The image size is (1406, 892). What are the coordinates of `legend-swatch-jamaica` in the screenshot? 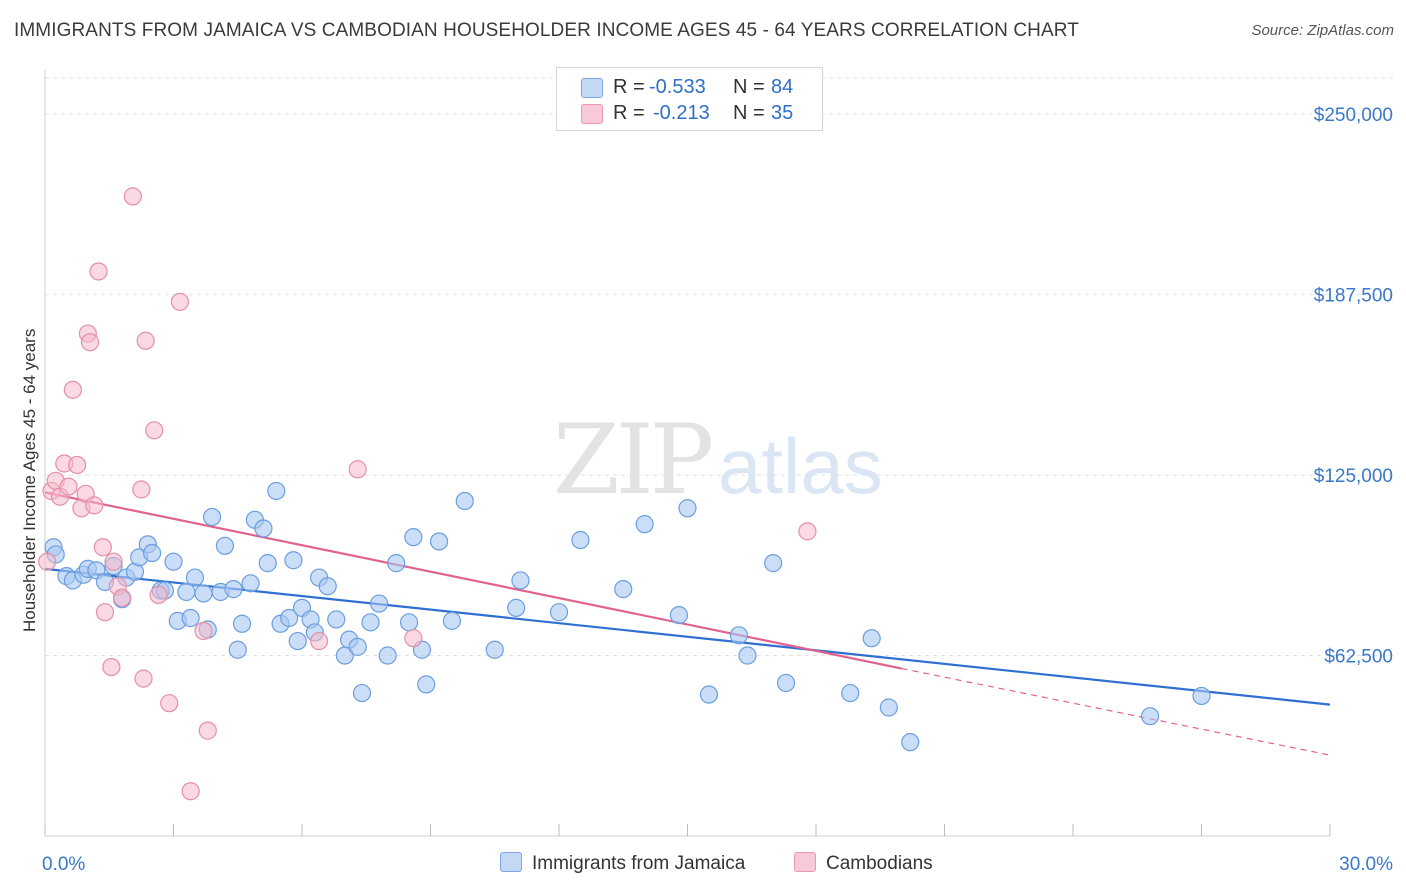 It's located at (592, 88).